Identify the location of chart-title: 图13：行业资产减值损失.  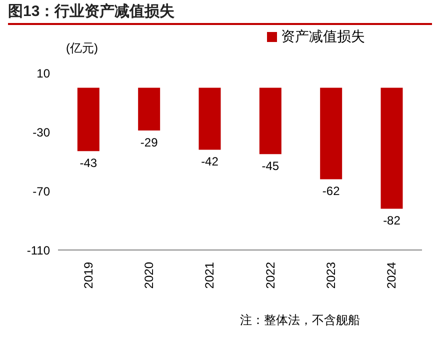
(220, 13).